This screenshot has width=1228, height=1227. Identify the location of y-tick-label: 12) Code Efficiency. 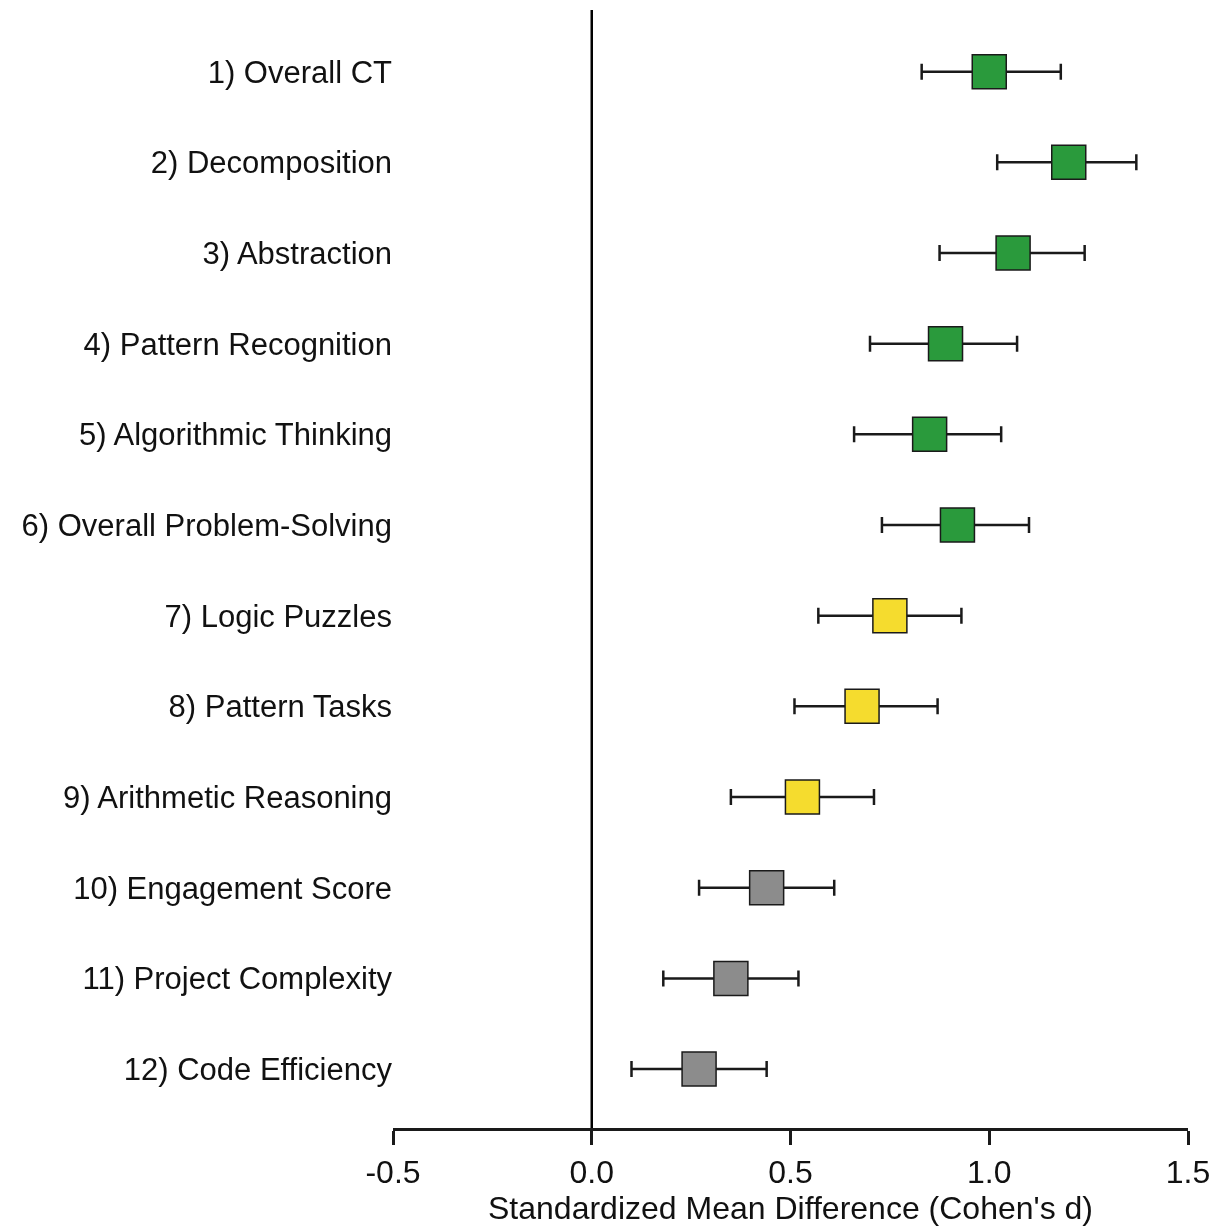
(258, 1069).